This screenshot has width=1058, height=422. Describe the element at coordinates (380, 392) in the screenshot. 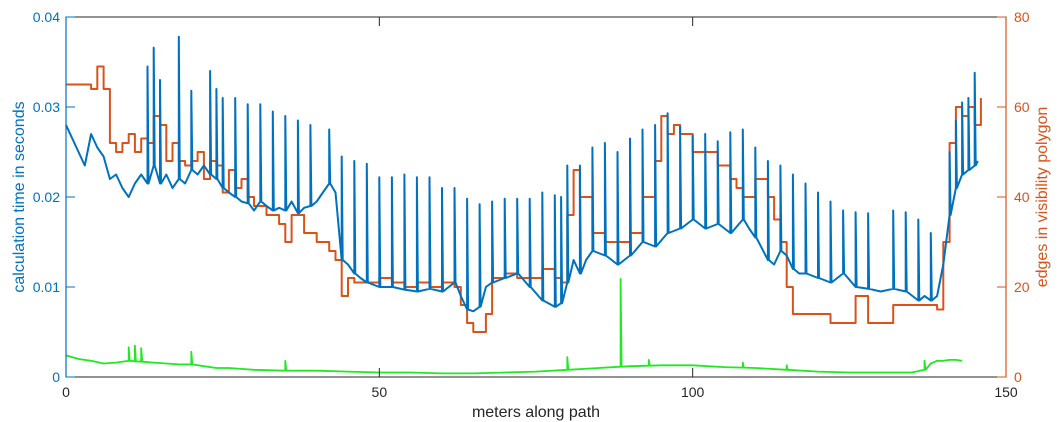

I see `x-tick-label: 50` at that location.